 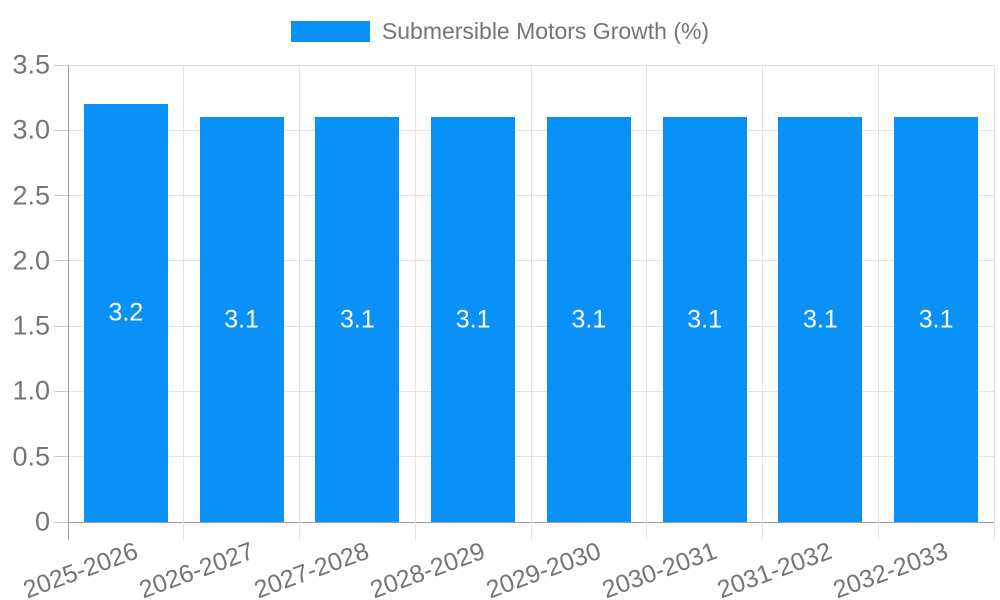 I want to click on bar-2027-2028, so click(x=357, y=319).